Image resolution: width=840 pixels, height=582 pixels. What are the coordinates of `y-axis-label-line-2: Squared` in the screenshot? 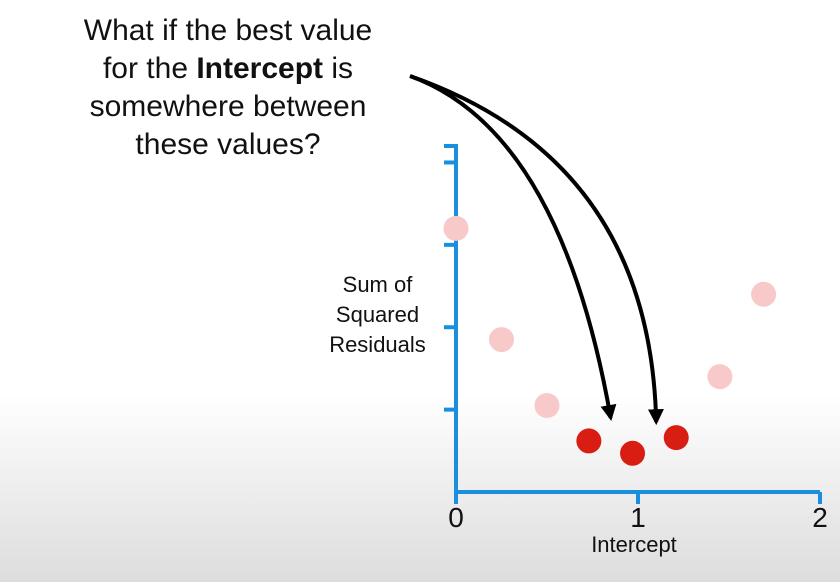 It's located at (377, 314).